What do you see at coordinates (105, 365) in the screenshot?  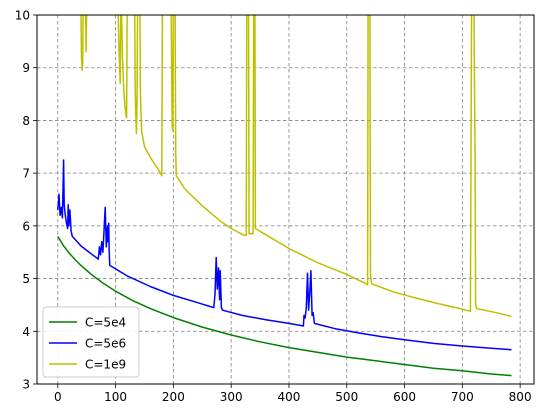 I see `legend-label: C=1e9` at bounding box center [105, 365].